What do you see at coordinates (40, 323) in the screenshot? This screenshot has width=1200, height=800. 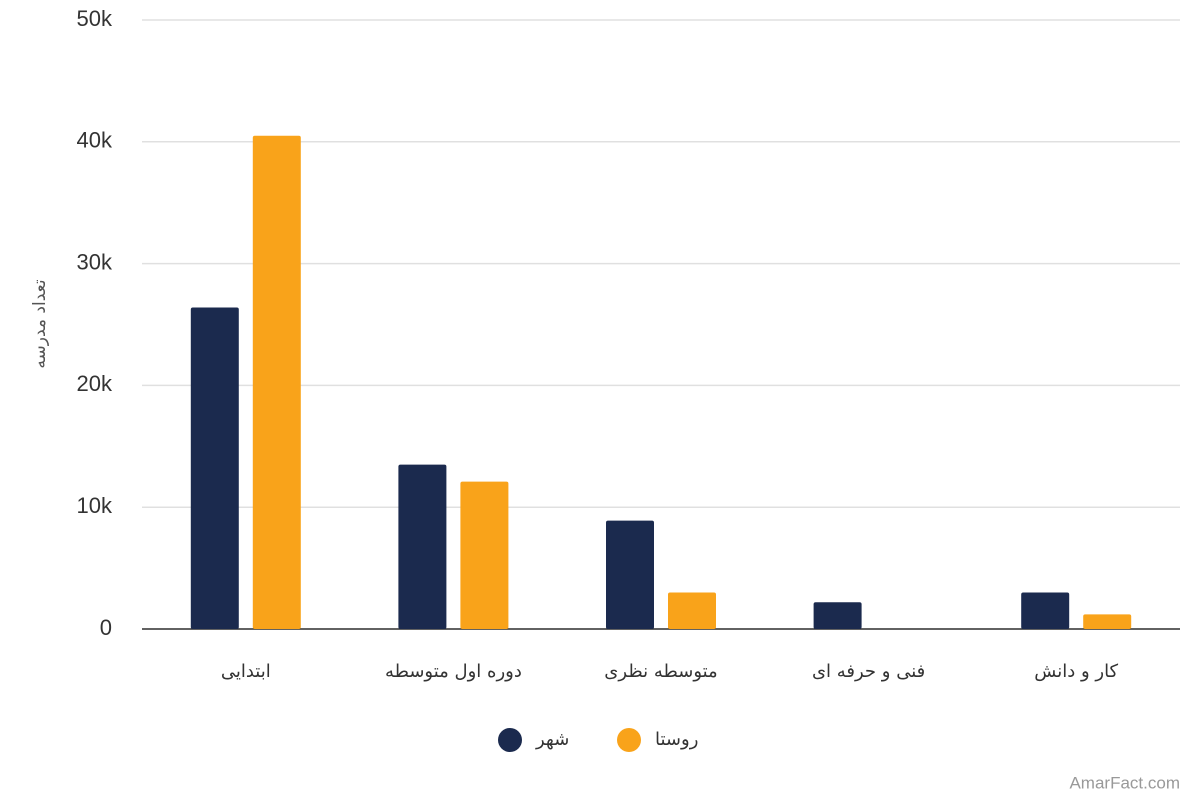 I see `y-axis-label: تعداد مدرسه` at bounding box center [40, 323].